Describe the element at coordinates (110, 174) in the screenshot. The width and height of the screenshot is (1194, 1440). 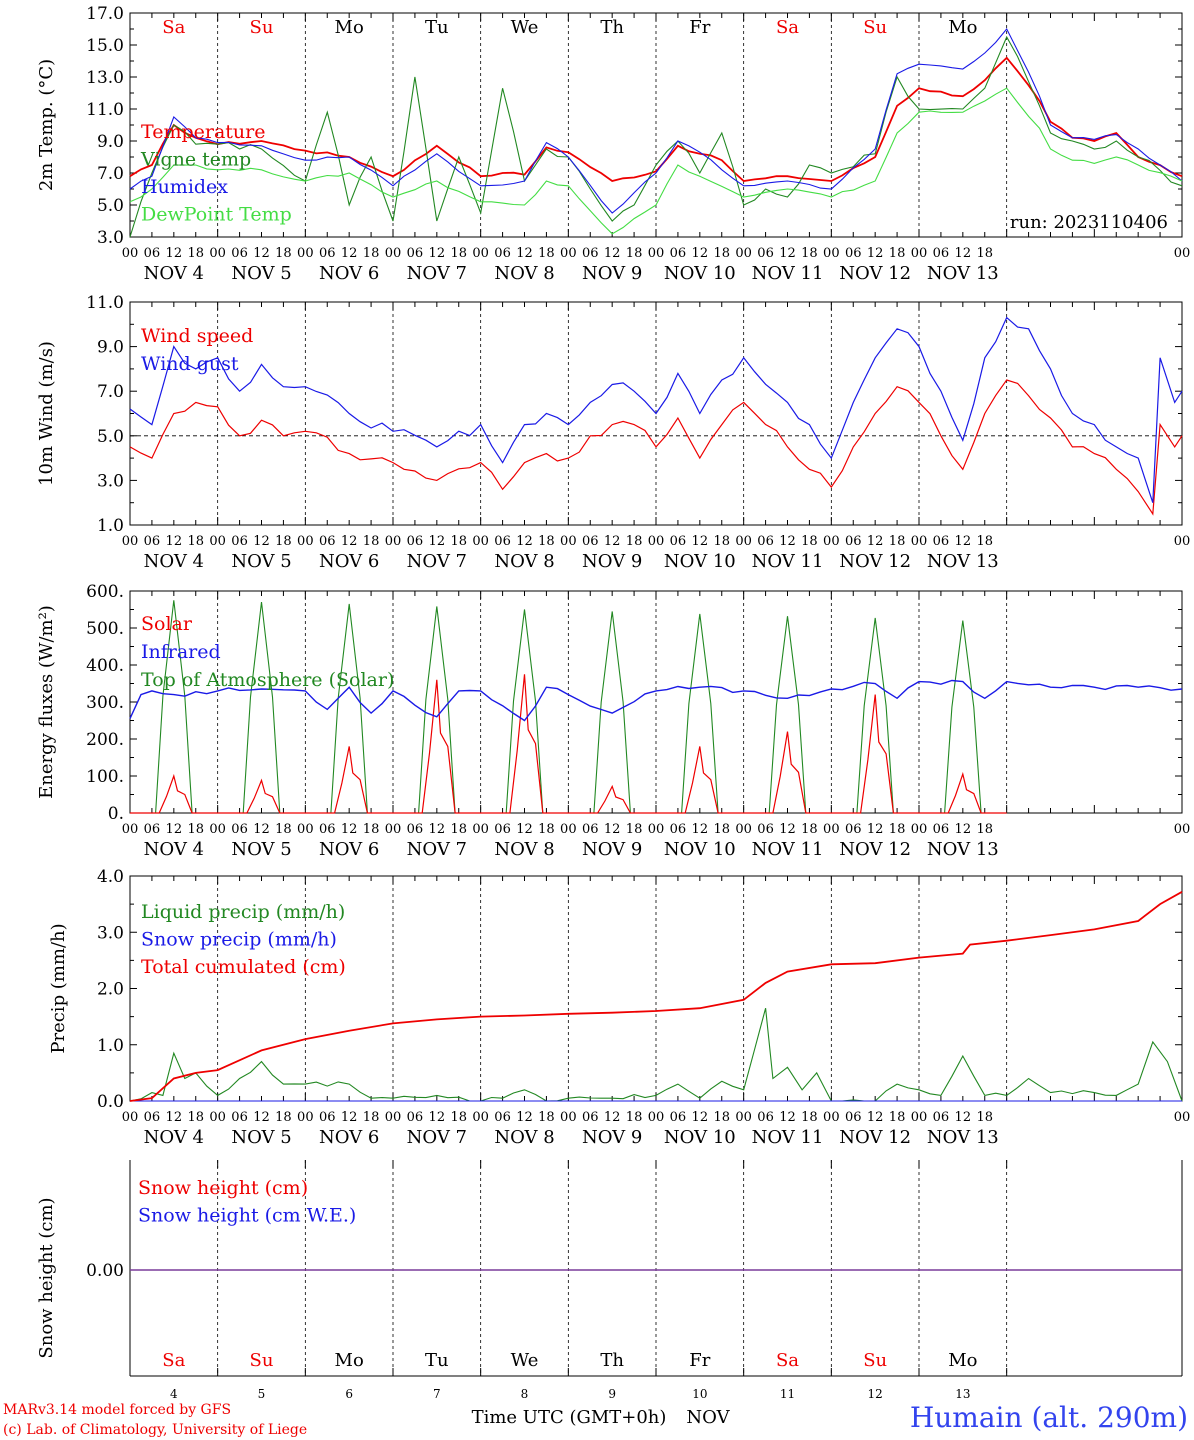
I see `y-tick-label: 7.0` at that location.